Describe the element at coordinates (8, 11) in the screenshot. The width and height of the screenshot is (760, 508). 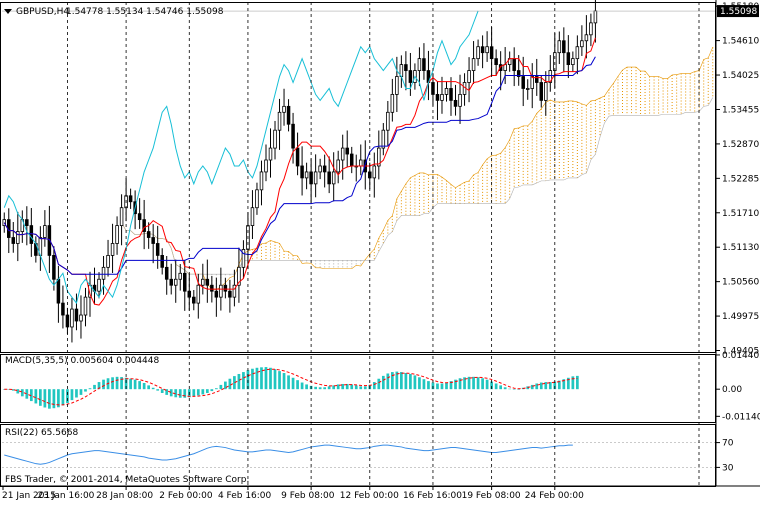
I see `dropdown-triangle-icon` at that location.